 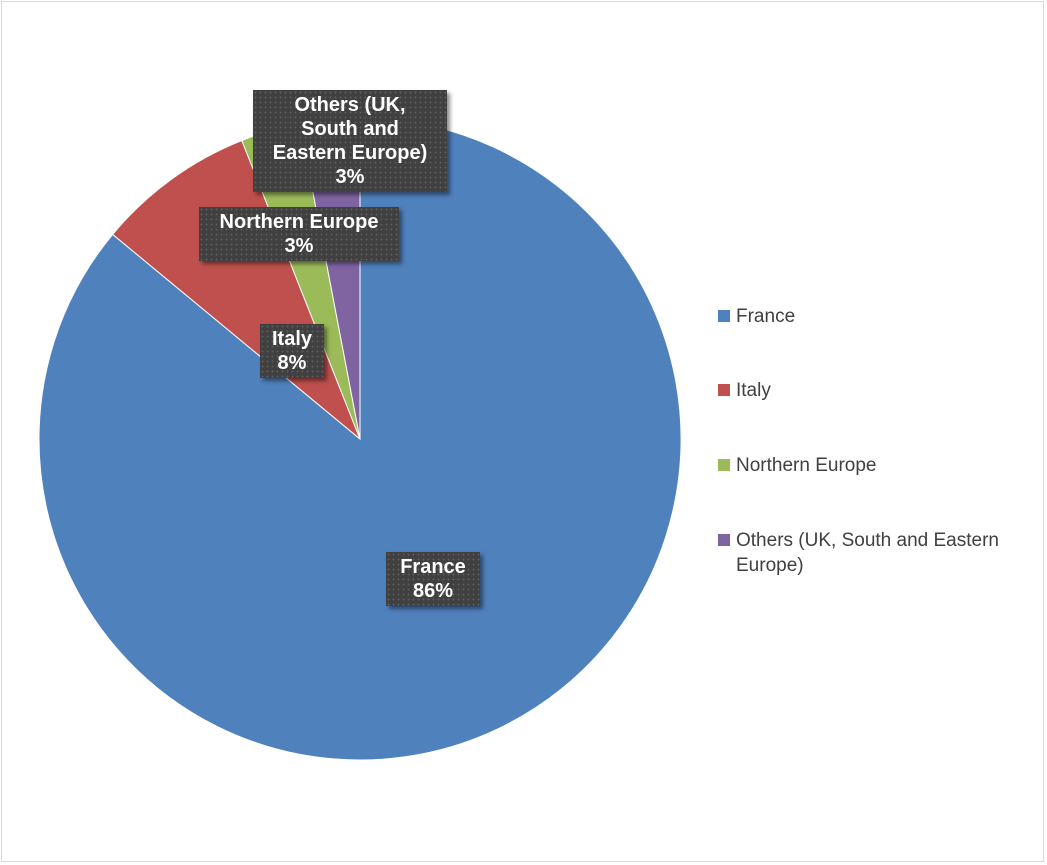 I want to click on data-label-others-line-1: Others (UK,, so click(x=350, y=105).